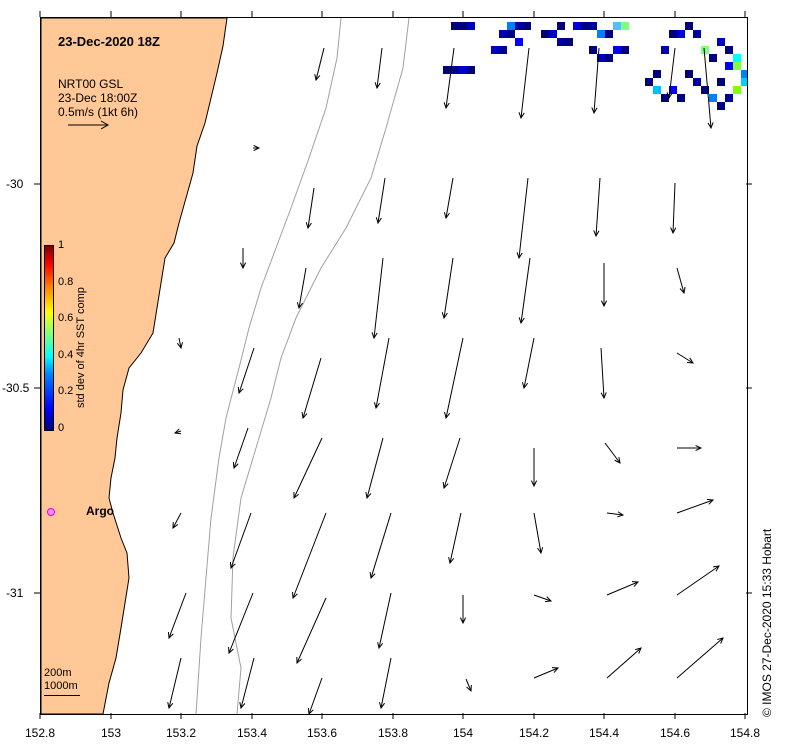  Describe the element at coordinates (58, 673) in the screenshot. I see `isobath-200m-label: 200m` at that location.